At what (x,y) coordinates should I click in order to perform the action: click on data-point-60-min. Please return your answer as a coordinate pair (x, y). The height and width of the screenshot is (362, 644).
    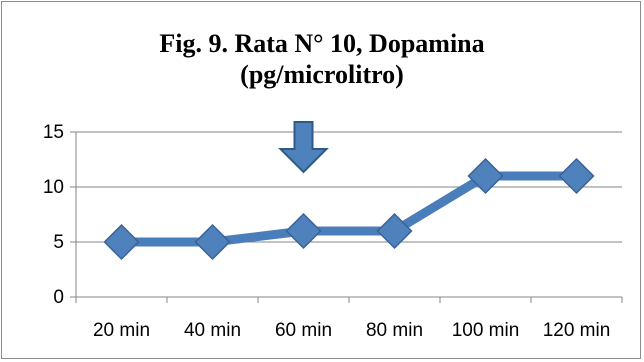
    Looking at the image, I should click on (303, 231).